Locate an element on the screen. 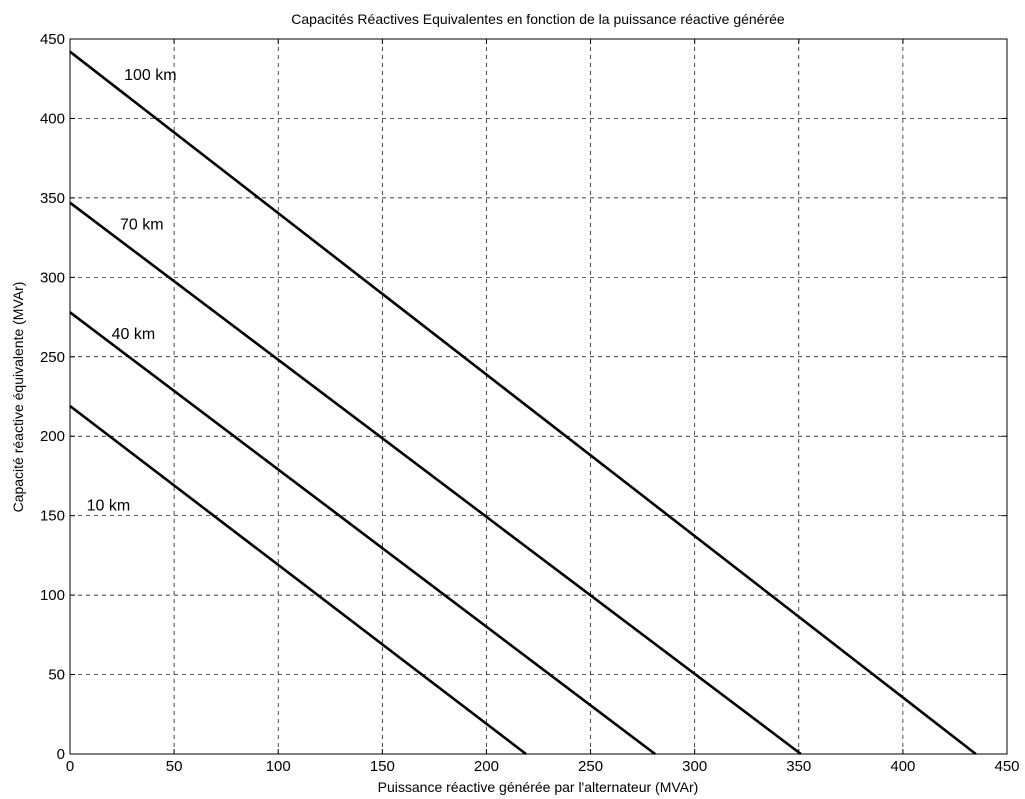 The height and width of the screenshot is (799, 1025). y-axis-label: Capacité réactive équivalente (MVAr) is located at coordinates (18, 397).